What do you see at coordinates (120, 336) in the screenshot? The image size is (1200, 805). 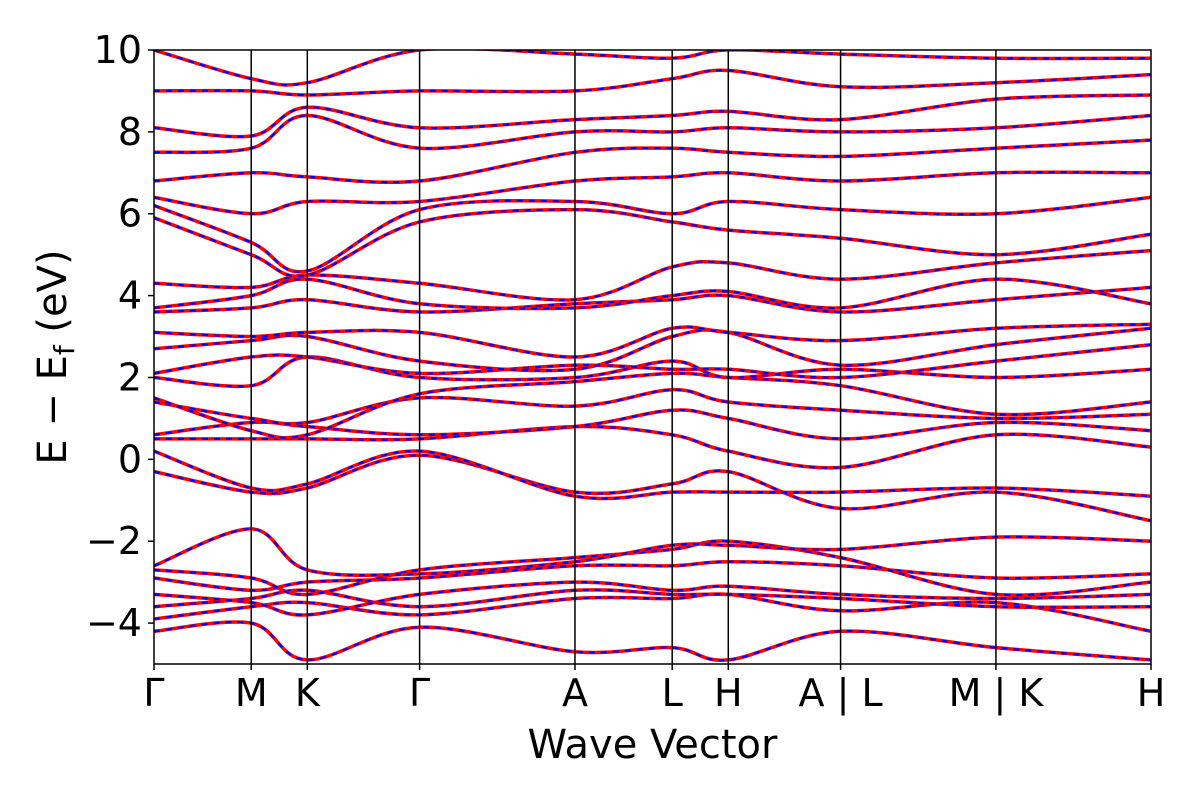 I see `y-ticks-layer: 10 8 6 4 2 0 −2 −4` at bounding box center [120, 336].